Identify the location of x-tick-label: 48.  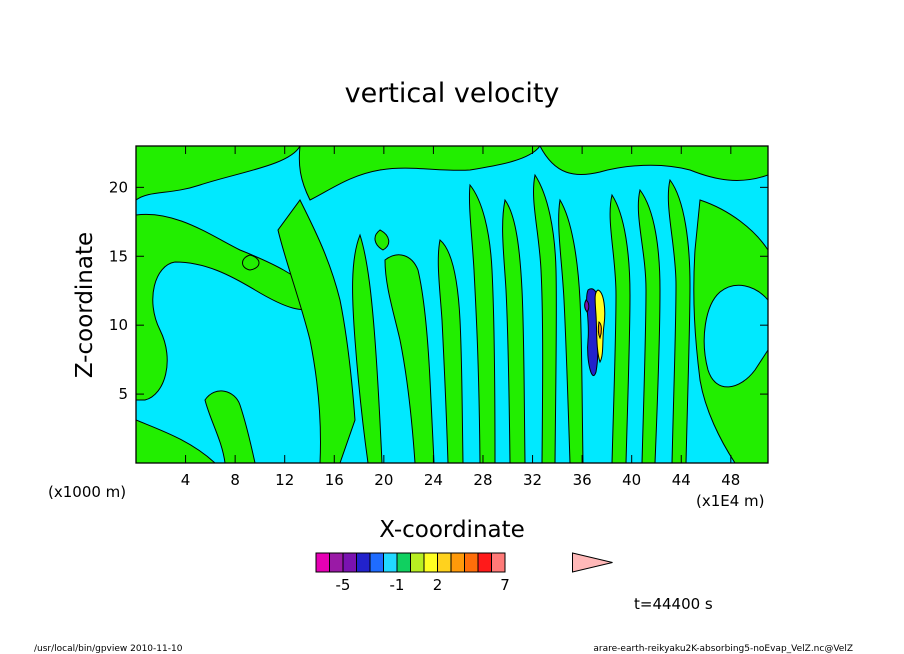
(730, 480).